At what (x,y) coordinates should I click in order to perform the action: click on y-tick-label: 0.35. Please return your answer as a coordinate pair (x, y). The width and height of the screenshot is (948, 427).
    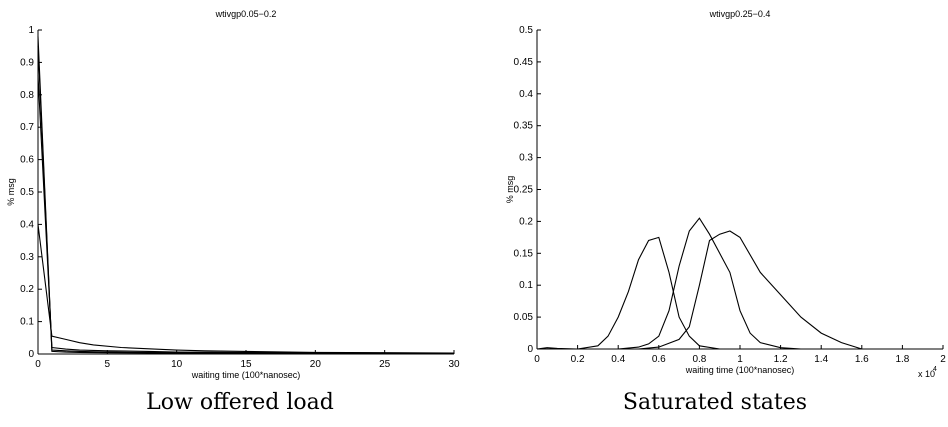
    Looking at the image, I should click on (524, 126).